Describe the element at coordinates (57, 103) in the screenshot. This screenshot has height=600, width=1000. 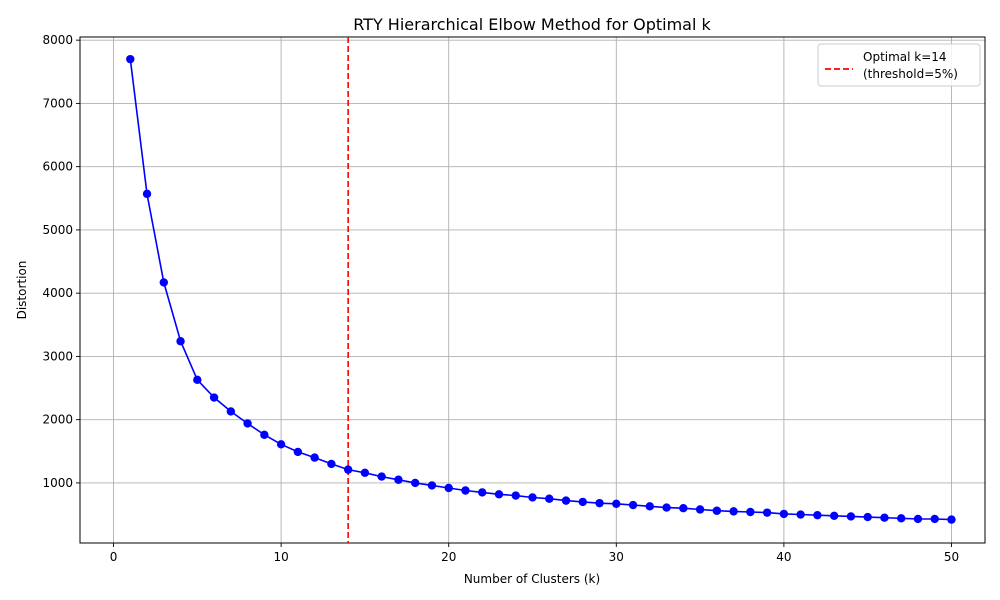
I see `y-tick-label: 7000` at that location.